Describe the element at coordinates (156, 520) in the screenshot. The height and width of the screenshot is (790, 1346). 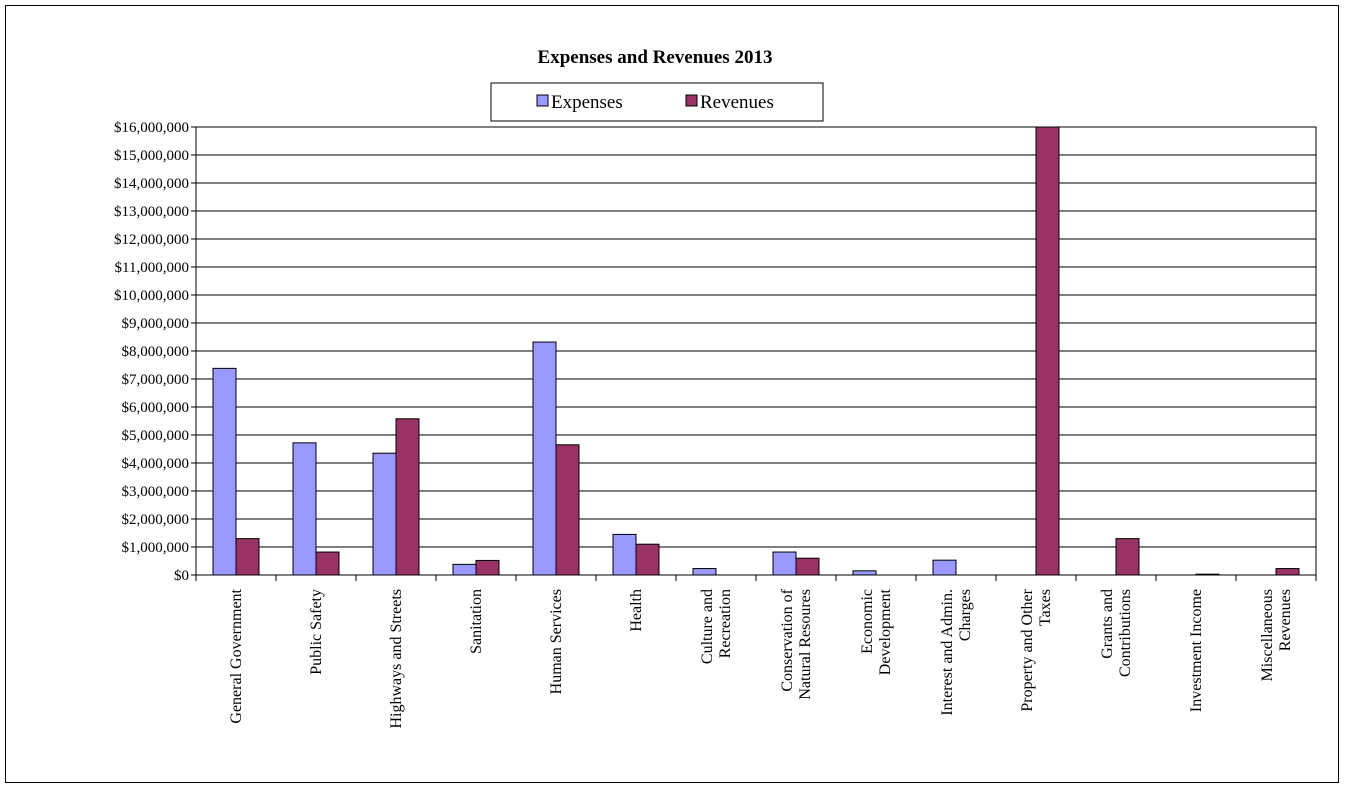
I see `y-tick-label: $2,000,000` at that location.